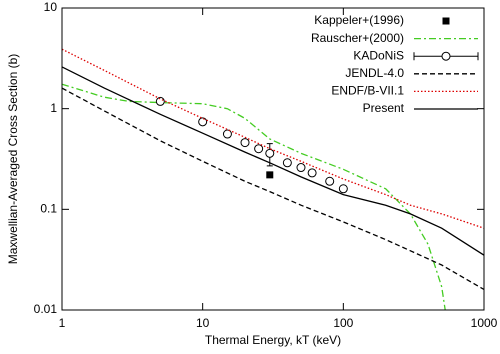  I want to click on x-tick-label: 100, so click(343, 323).